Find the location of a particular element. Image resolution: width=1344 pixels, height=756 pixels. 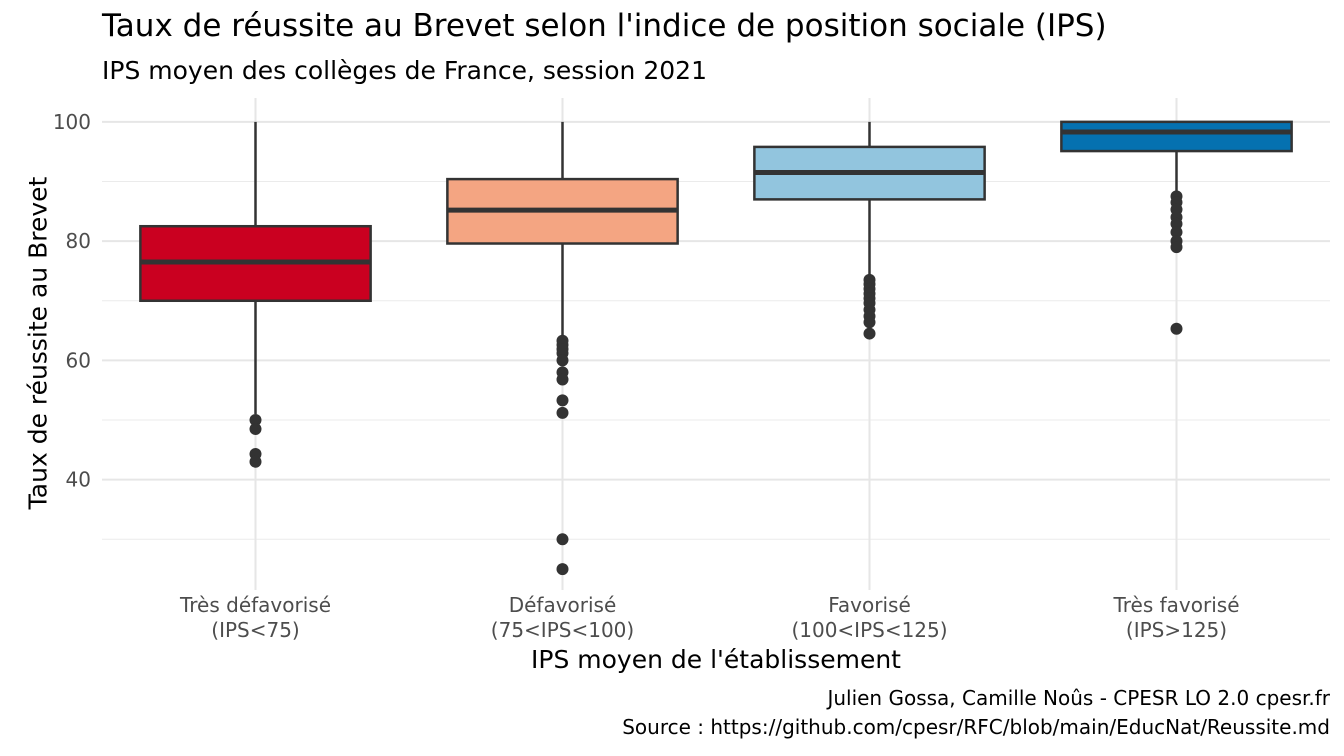

y-tick-label: 40 is located at coordinates (78, 480).